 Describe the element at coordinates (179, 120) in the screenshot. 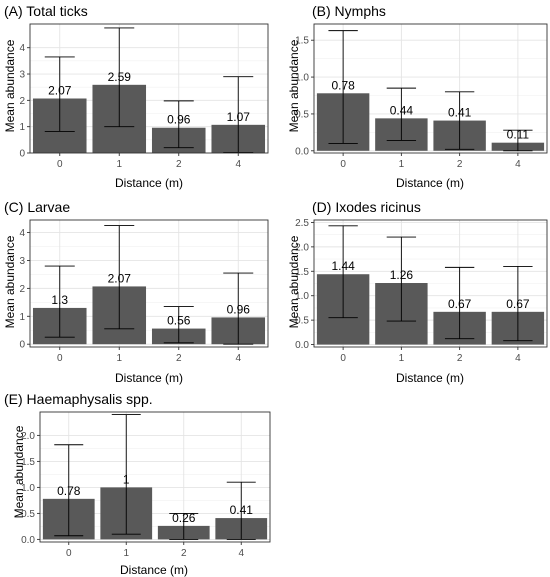

I see `data-label-2: 0.96` at that location.